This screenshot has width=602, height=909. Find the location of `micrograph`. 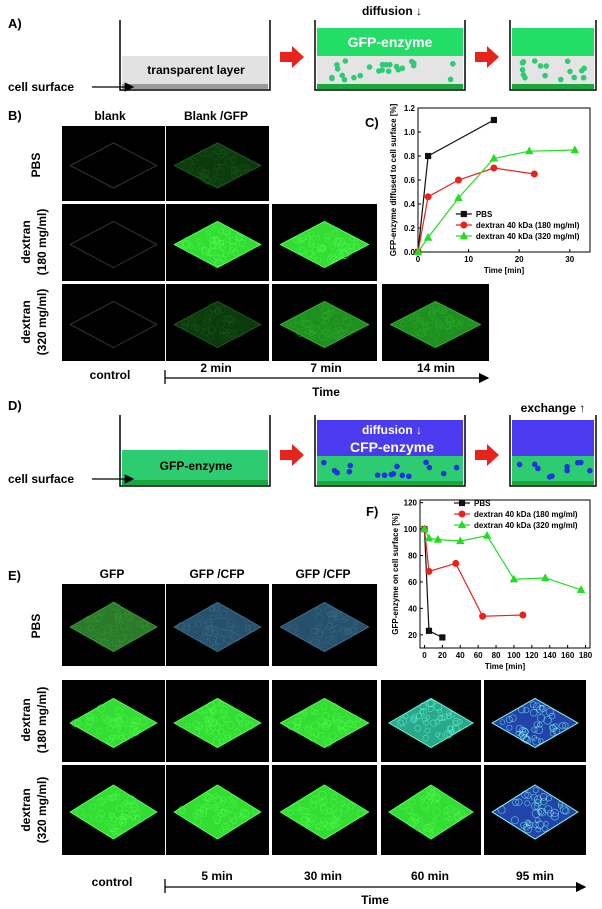

micrograph is located at coordinates (113, 163).